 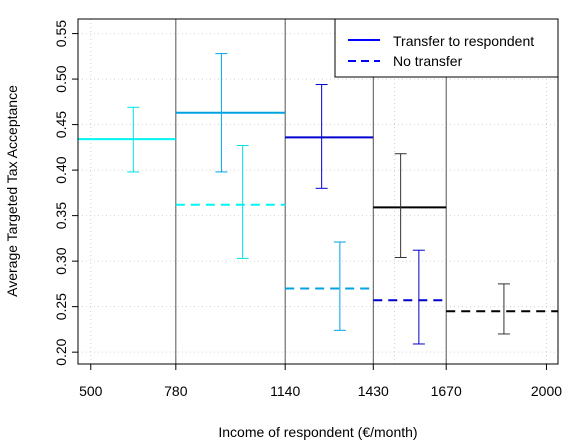 I want to click on x-tick-label-1: 780, so click(x=176, y=391).